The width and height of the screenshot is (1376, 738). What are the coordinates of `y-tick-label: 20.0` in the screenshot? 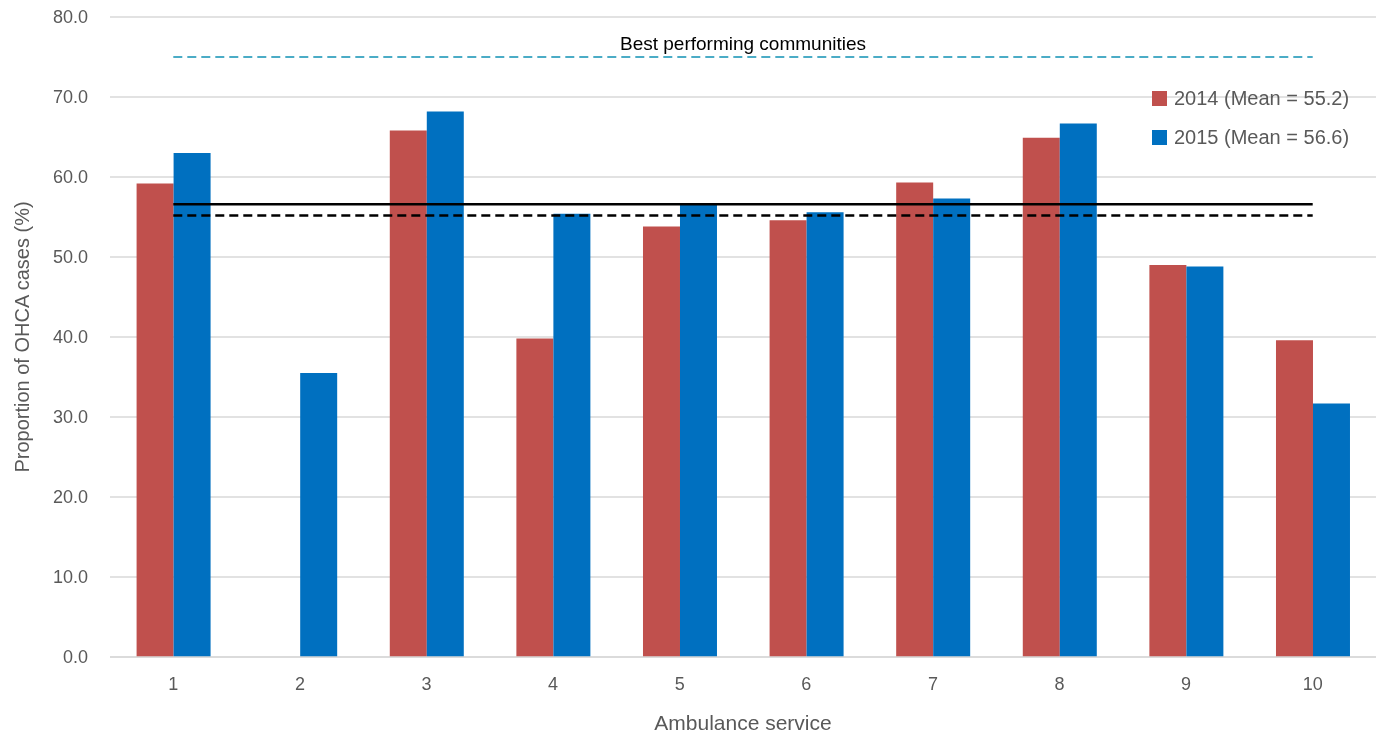 It's located at (70, 497).